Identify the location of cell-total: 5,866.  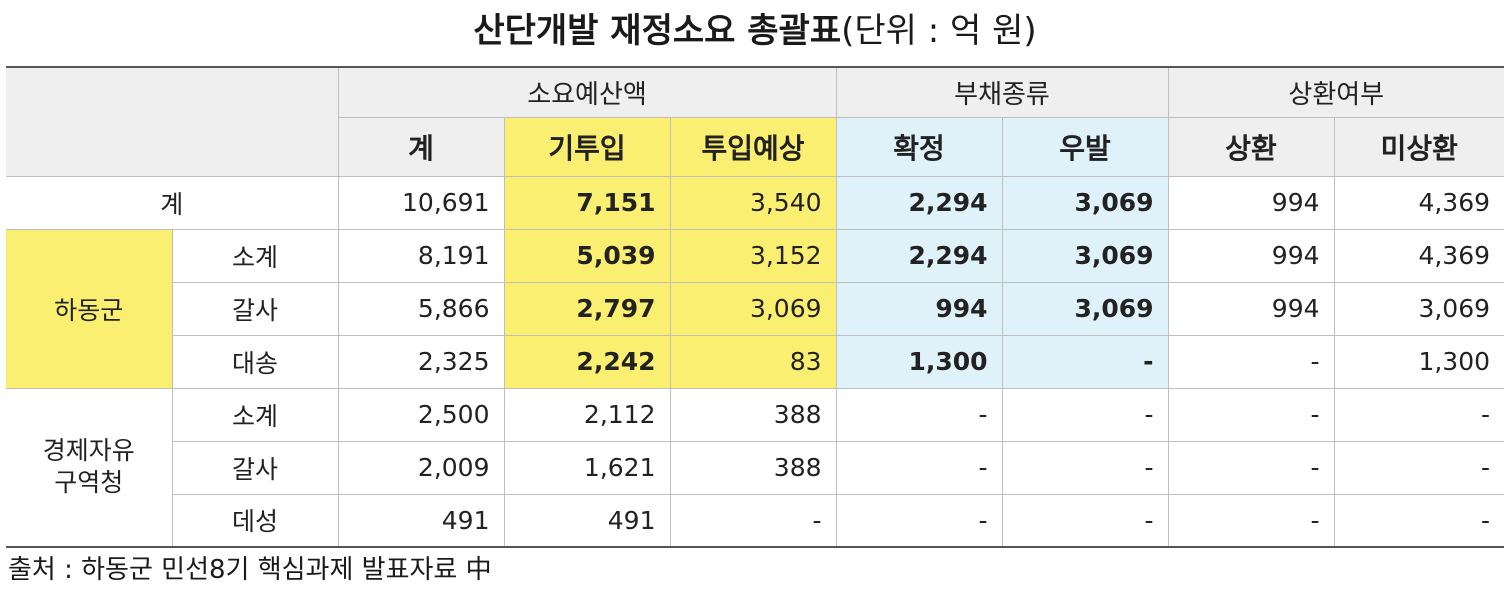
(421, 308).